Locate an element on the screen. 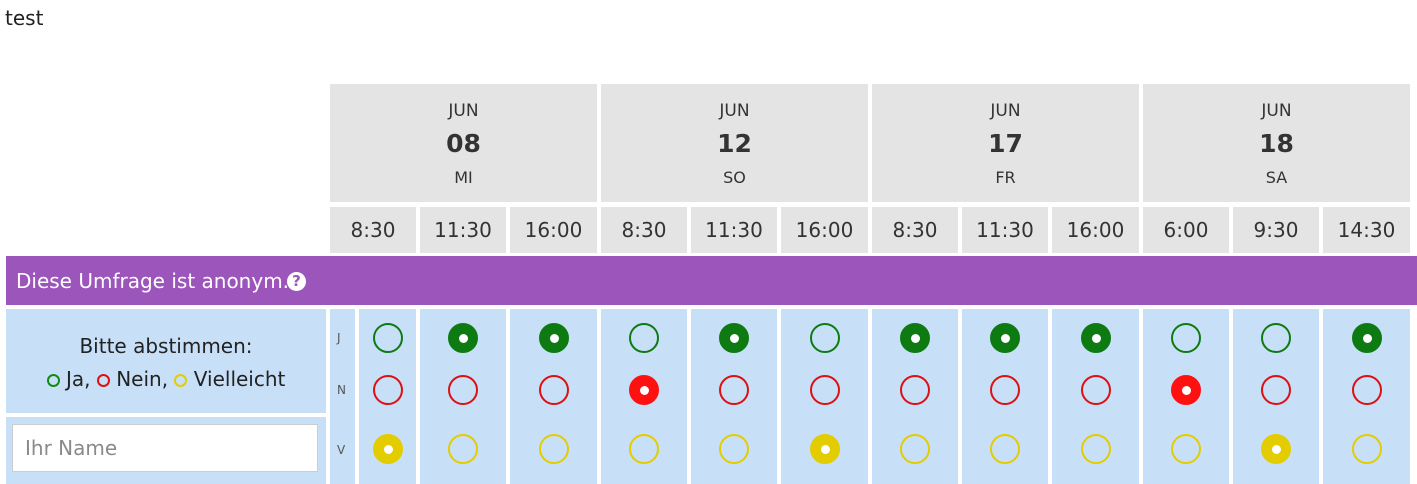 Image resolution: width=1417 pixels, height=484 pixels. row-labels: J N V is located at coordinates (342, 396).